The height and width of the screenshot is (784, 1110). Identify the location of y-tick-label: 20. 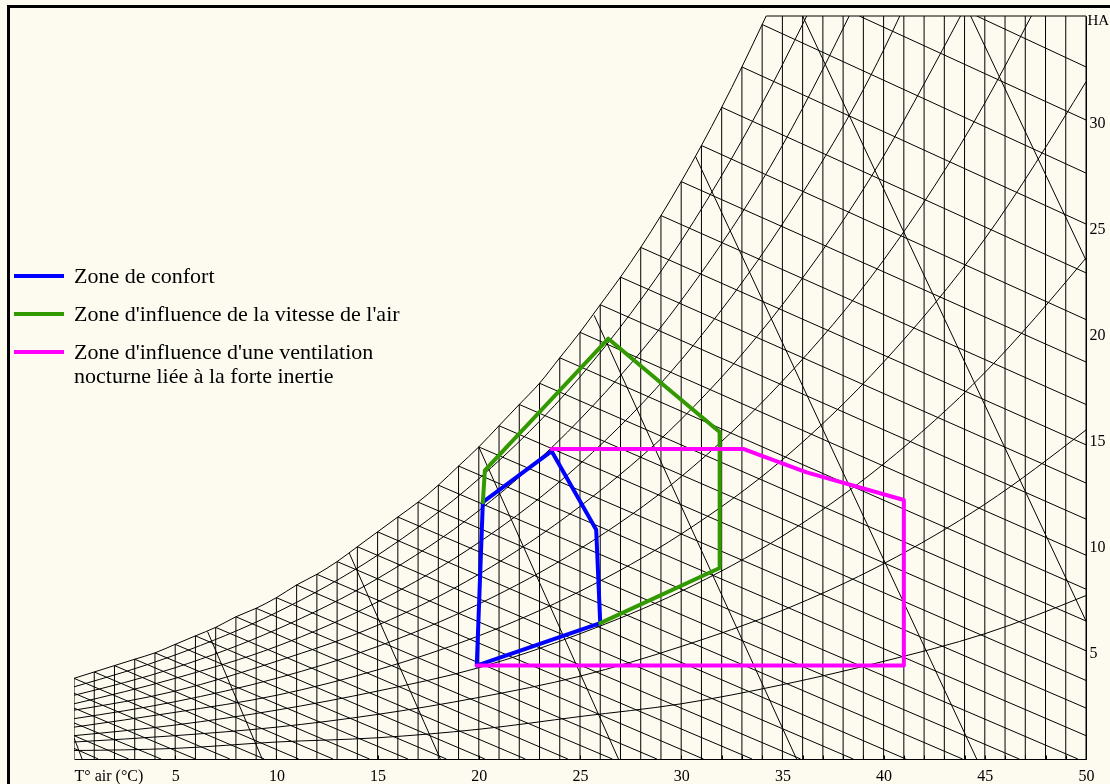
(1097, 334).